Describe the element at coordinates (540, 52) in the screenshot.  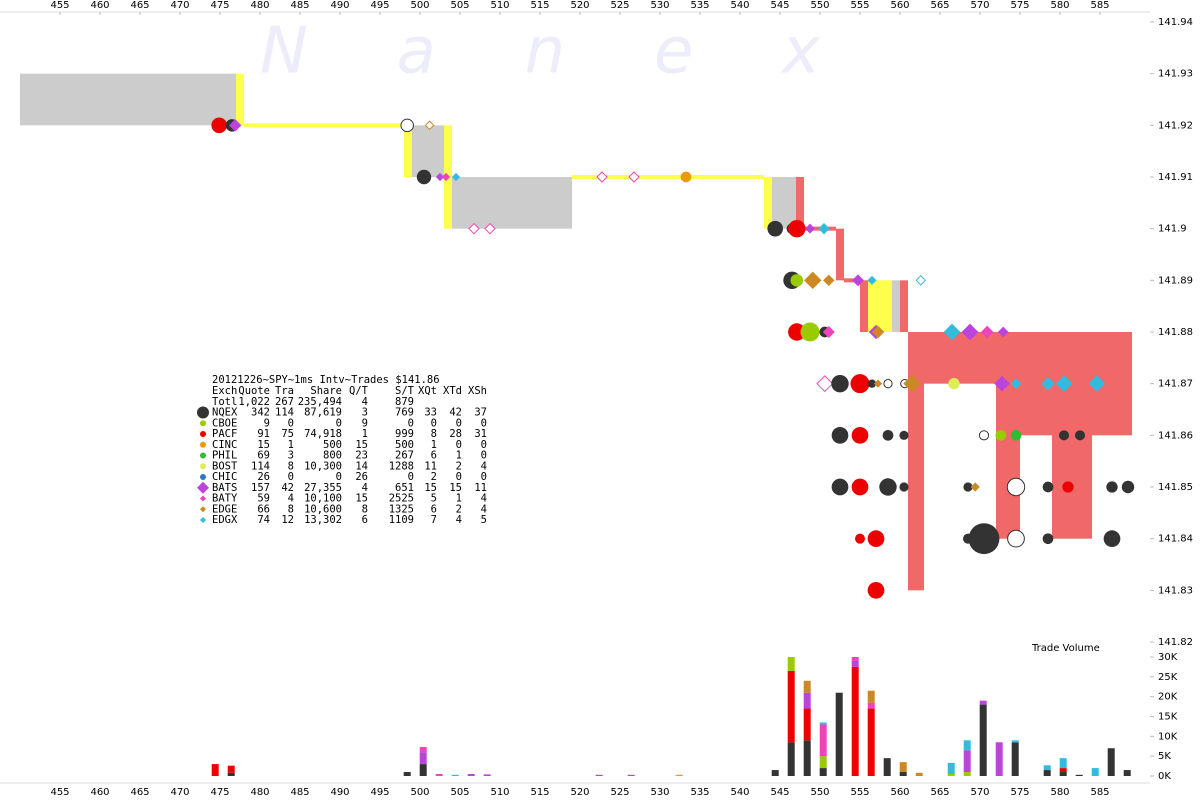
I see `watermark: N a n e x` at that location.